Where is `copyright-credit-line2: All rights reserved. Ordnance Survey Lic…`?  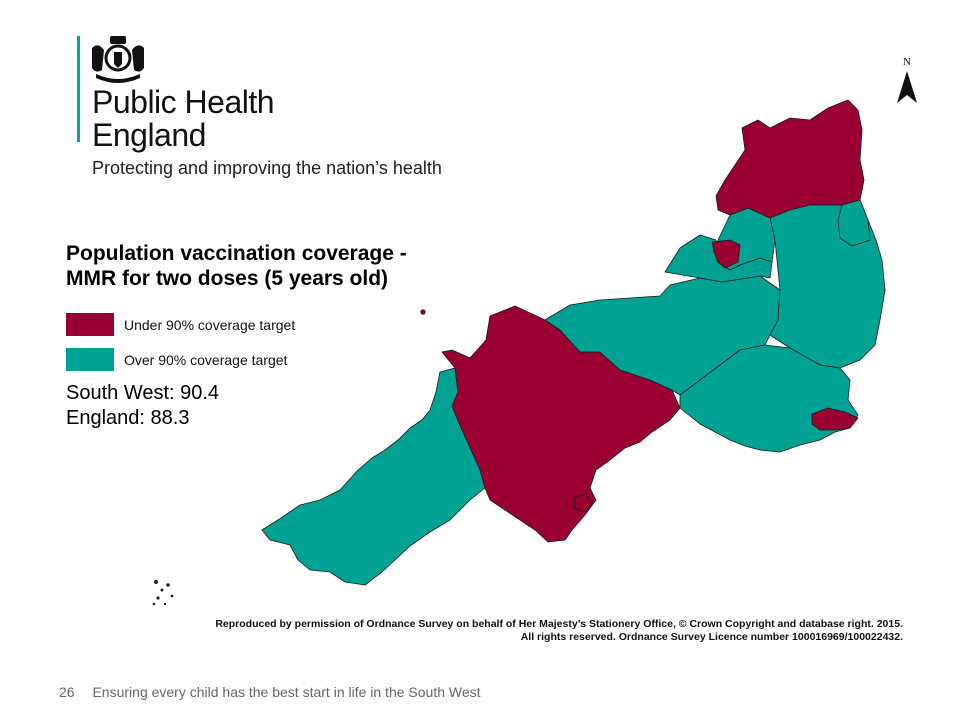 copyright-credit-line2: All rights reserved. Ordnance Survey Lic… is located at coordinates (711, 637).